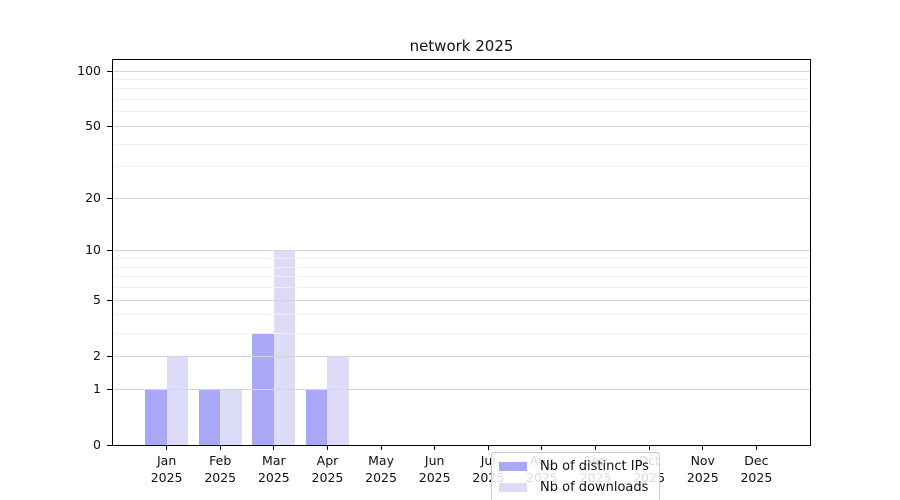 The image size is (900, 500). What do you see at coordinates (156, 416) in the screenshot?
I see `bar-jan-series0` at bounding box center [156, 416].